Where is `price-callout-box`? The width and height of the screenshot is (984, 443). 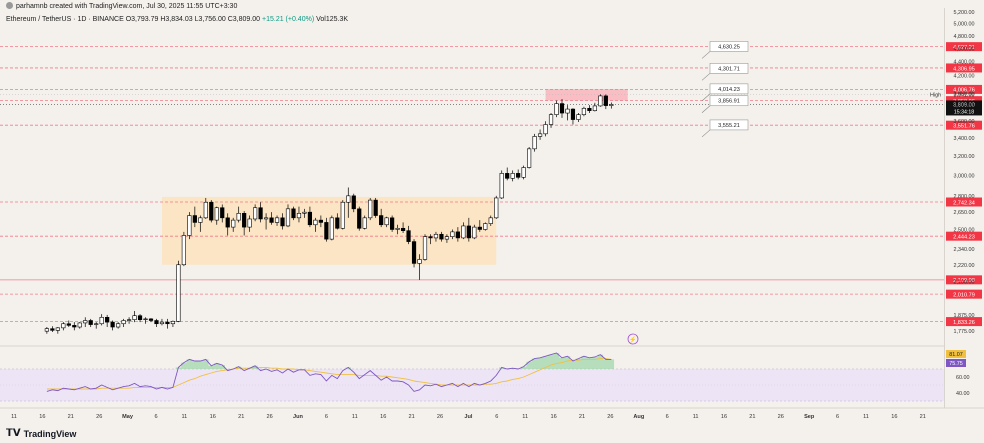
price-callout-box is located at coordinates (729, 46).